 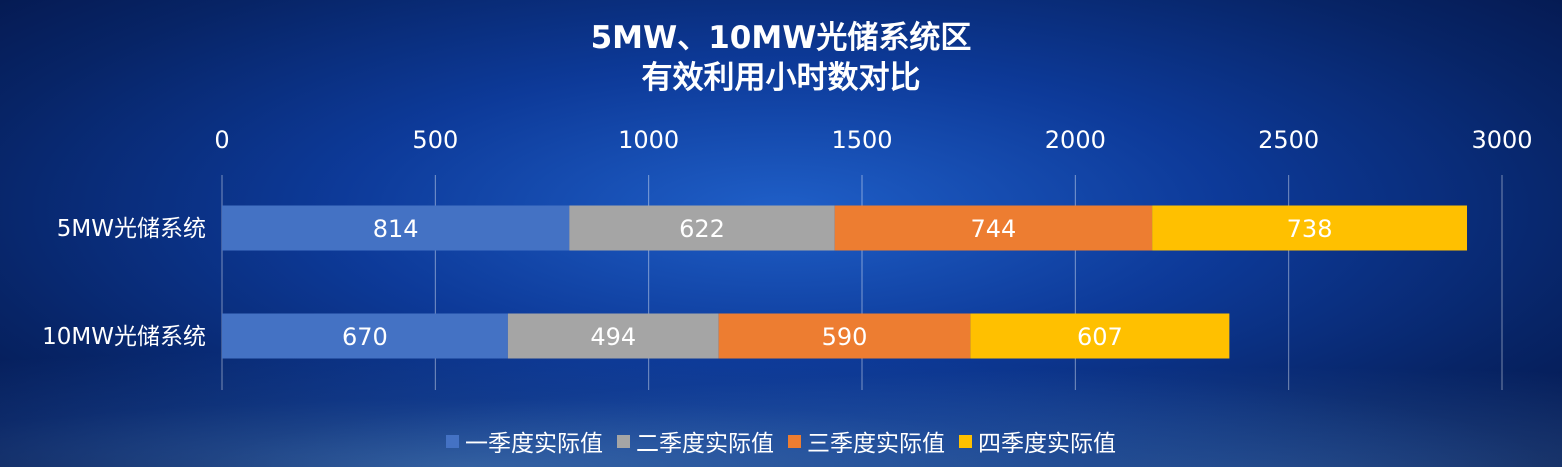 I want to click on legend-item: 一季度实际值, so click(x=524, y=441).